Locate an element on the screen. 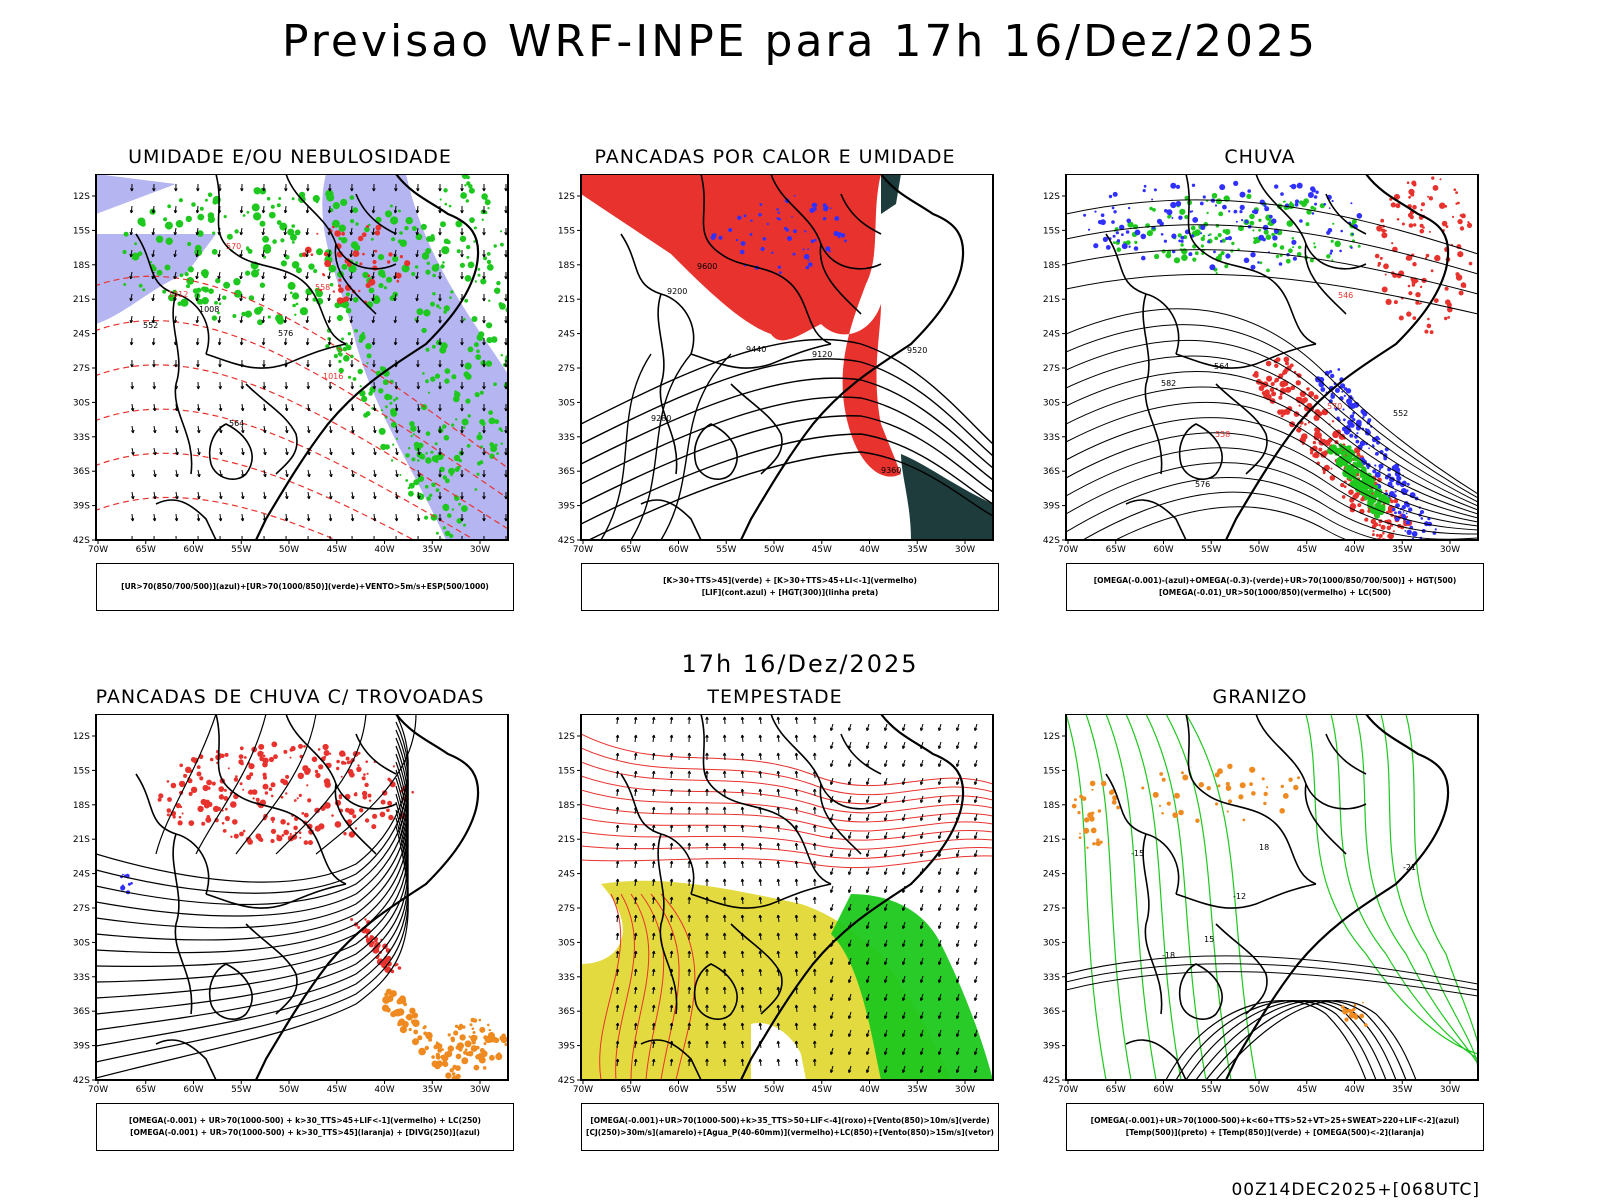 This screenshot has width=1600, height=1200. lat-tick-label: 27S is located at coordinates (81, 369).